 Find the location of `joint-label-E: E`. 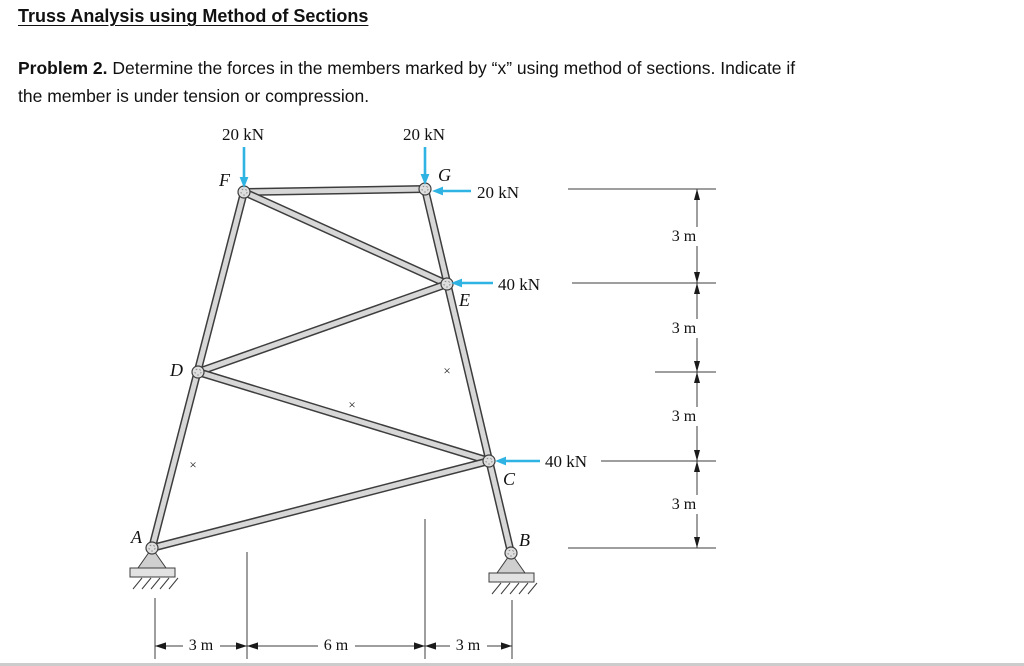

joint-label-E: E is located at coordinates (464, 300).